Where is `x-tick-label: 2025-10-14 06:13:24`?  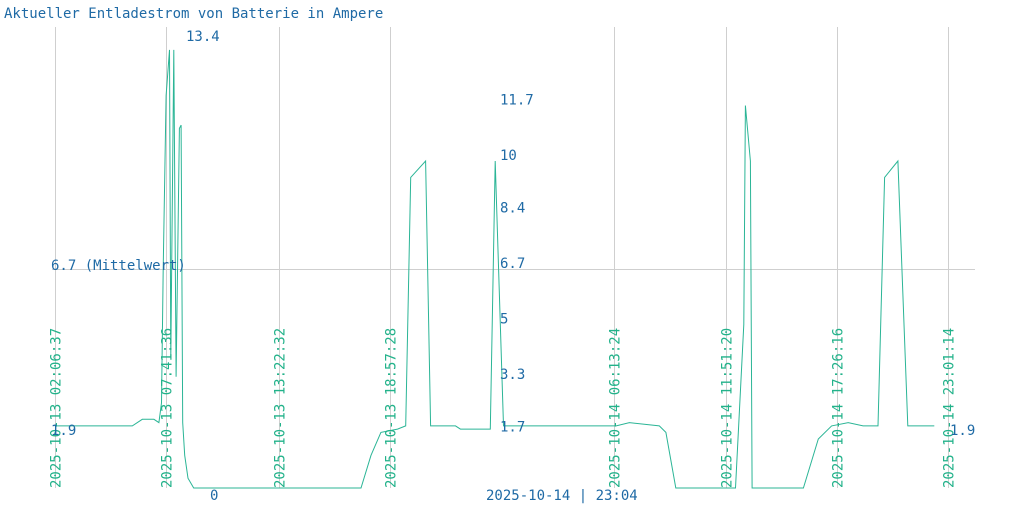 x-tick-label: 2025-10-14 06:13:24 is located at coordinates (616, 408).